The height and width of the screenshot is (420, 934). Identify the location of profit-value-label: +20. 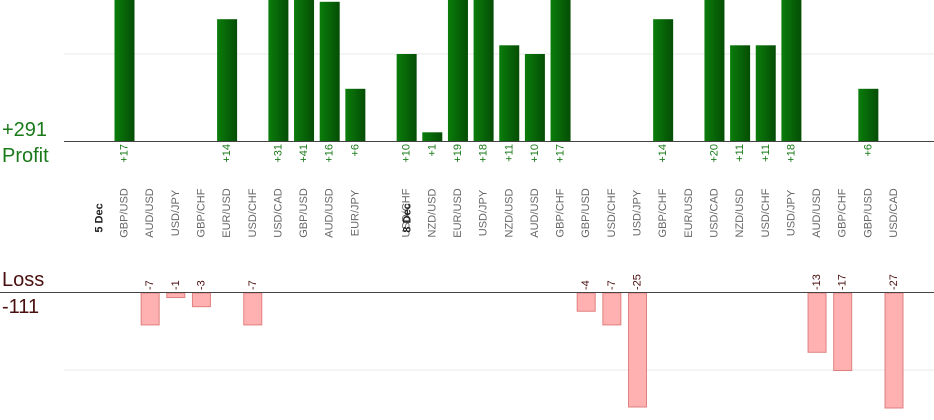
(714, 153).